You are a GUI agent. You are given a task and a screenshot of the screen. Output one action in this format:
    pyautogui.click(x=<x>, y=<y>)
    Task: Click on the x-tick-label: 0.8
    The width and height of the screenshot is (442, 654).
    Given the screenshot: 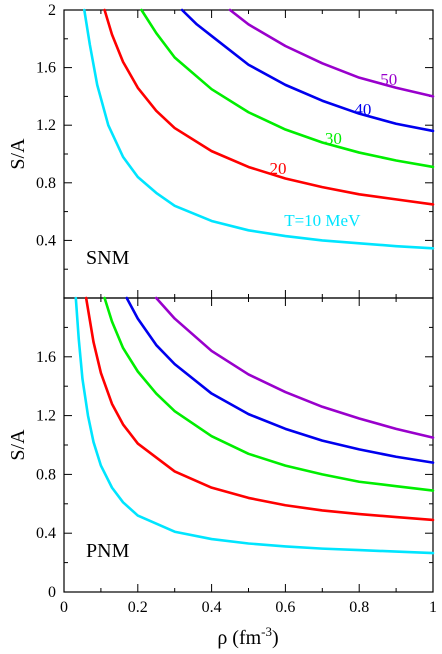 What is the action you would take?
    pyautogui.click(x=359, y=607)
    